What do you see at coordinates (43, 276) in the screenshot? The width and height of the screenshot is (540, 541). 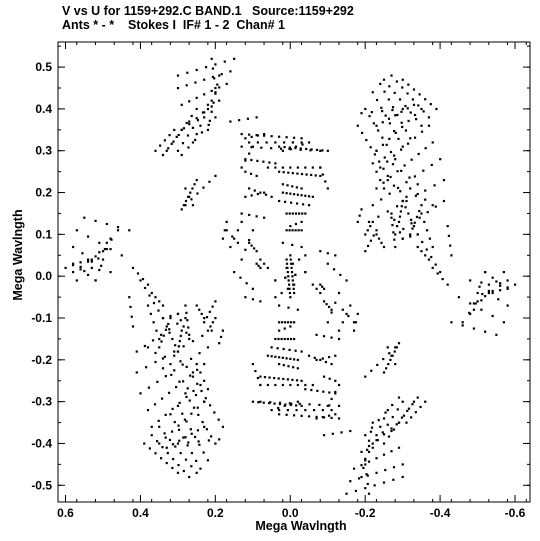 I see `y-tick-label: 0.0` at bounding box center [43, 276].